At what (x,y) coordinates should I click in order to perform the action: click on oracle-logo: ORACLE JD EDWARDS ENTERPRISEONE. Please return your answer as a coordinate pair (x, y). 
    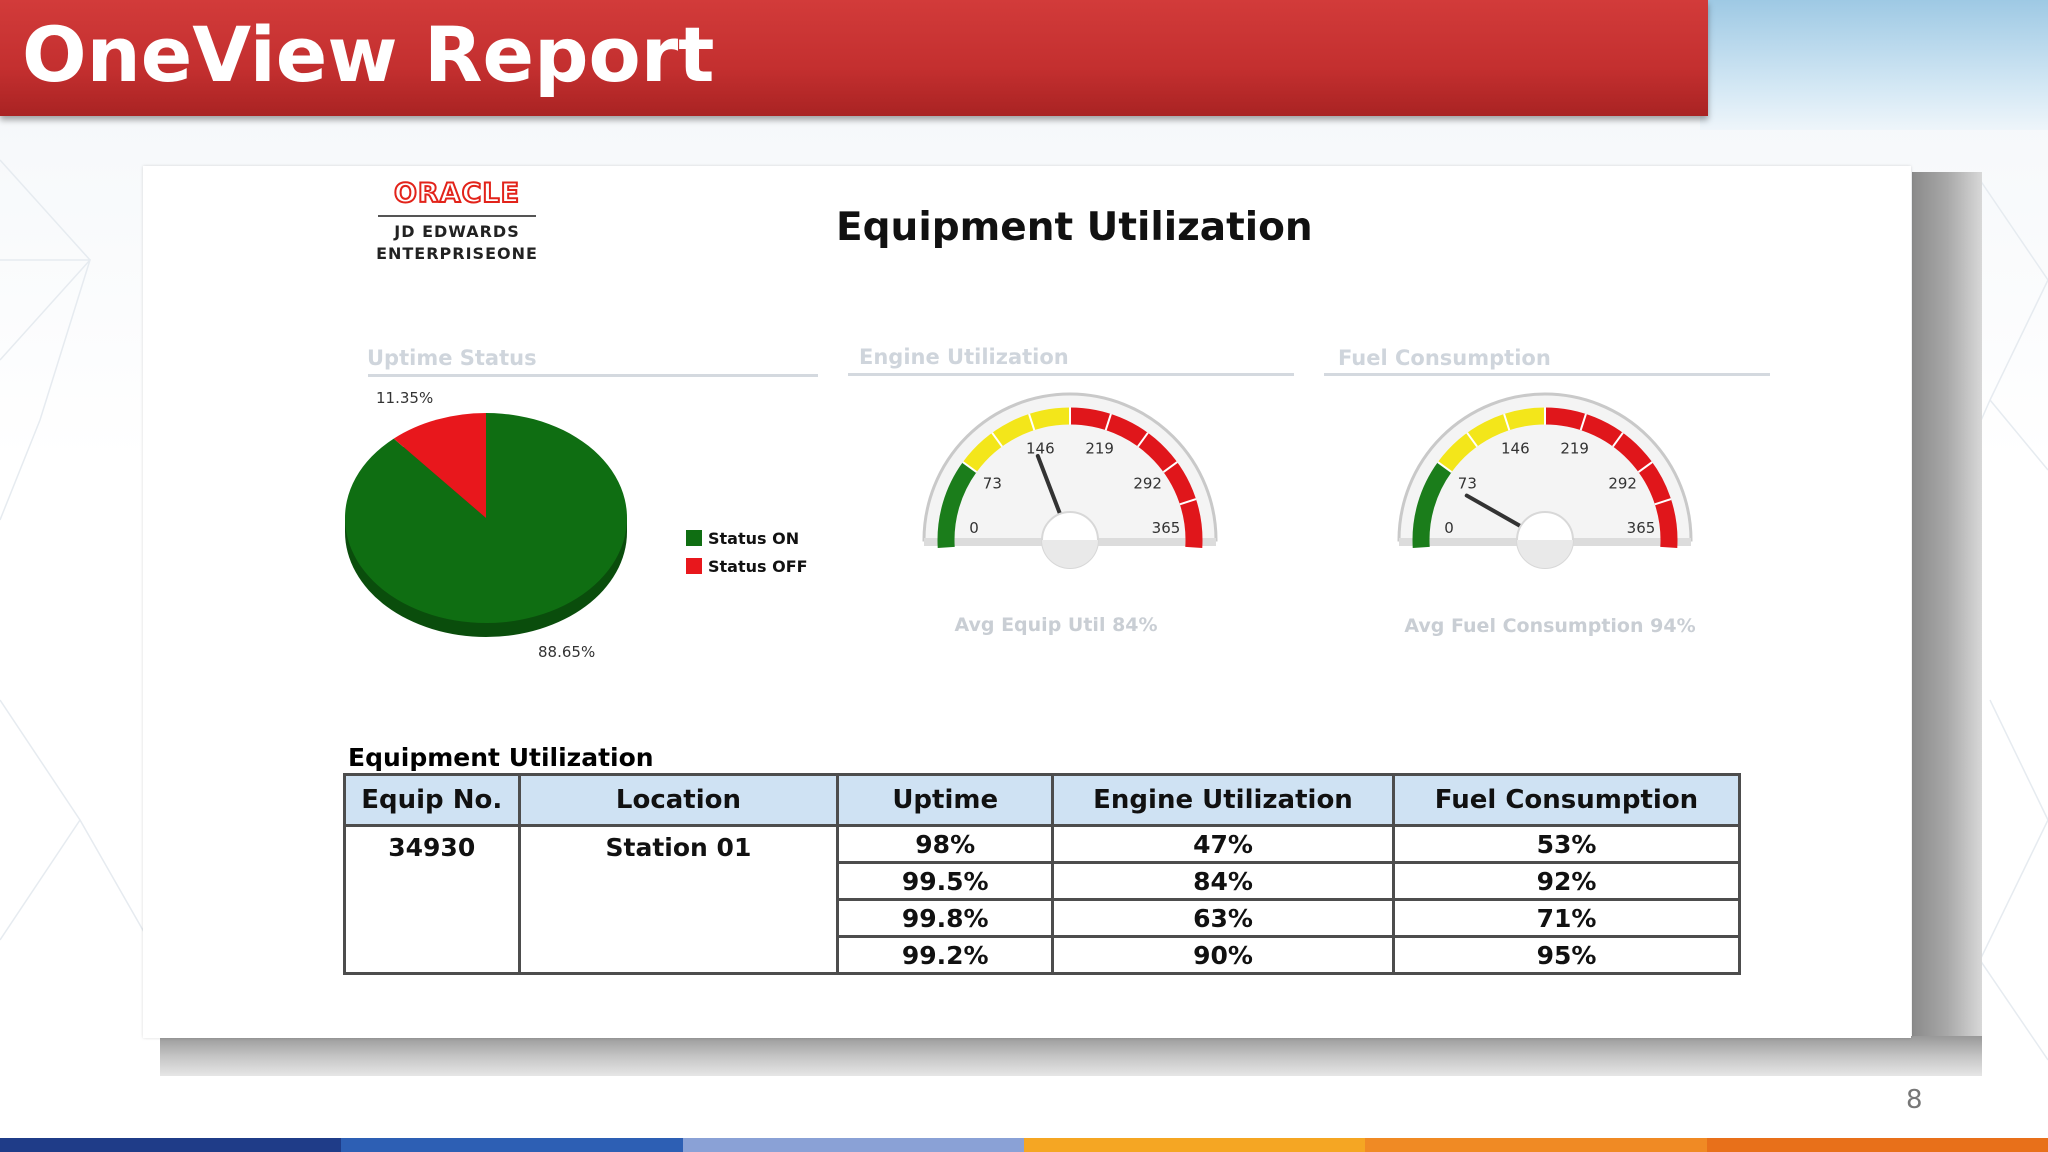
    Looking at the image, I should click on (457, 222).